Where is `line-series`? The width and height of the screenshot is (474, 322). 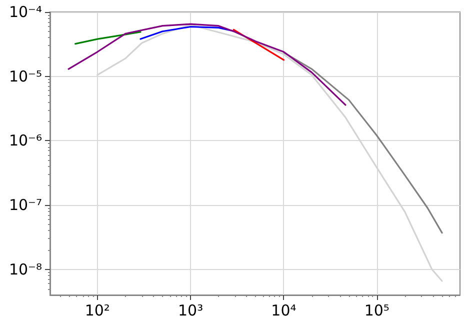 line-series is located at coordinates (108, 38).